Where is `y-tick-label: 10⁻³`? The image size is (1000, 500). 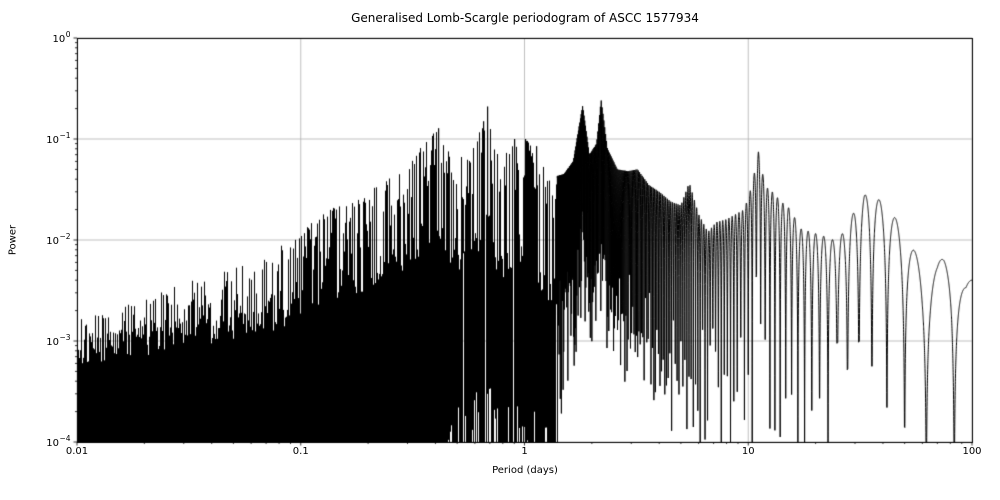 y-tick-label: 10⁻³ is located at coordinates (58, 340).